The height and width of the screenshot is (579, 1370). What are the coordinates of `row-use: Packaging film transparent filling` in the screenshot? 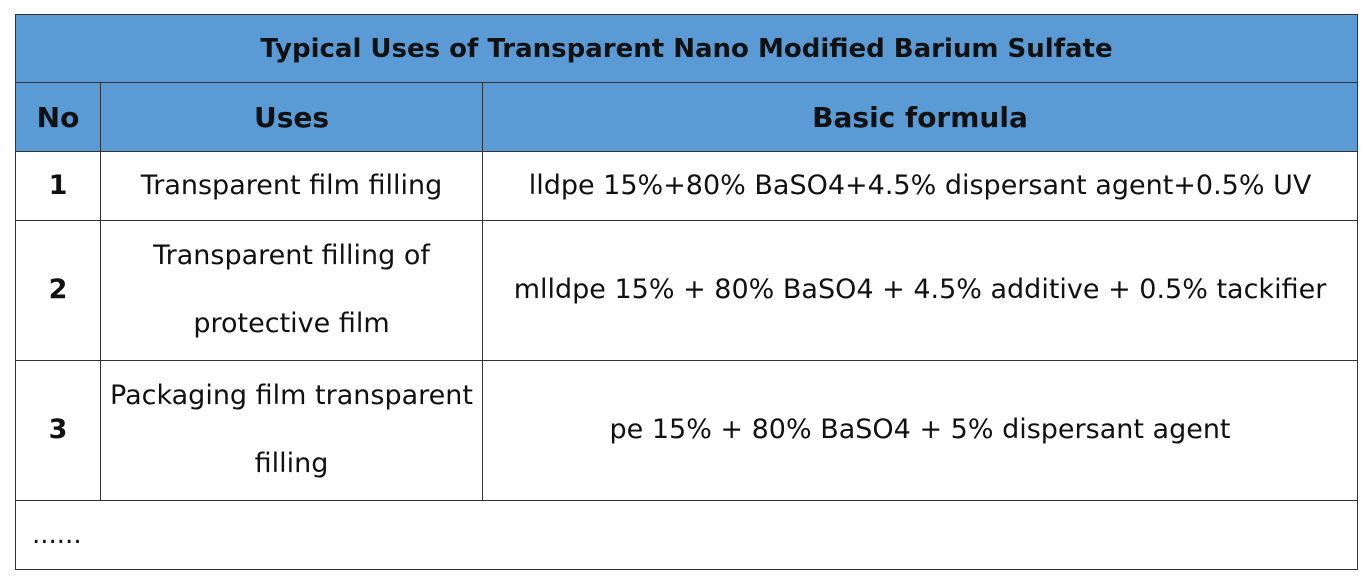 It's located at (291, 430).